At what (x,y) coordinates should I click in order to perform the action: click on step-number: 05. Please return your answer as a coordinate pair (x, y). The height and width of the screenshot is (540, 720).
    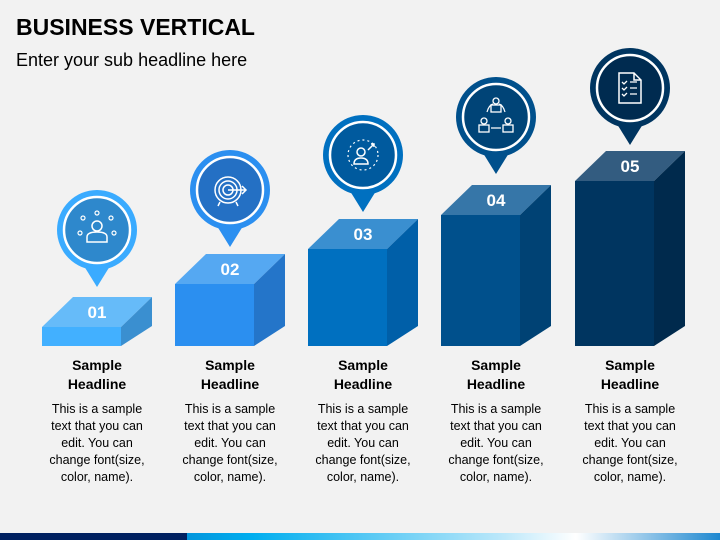
    Looking at the image, I should click on (630, 166).